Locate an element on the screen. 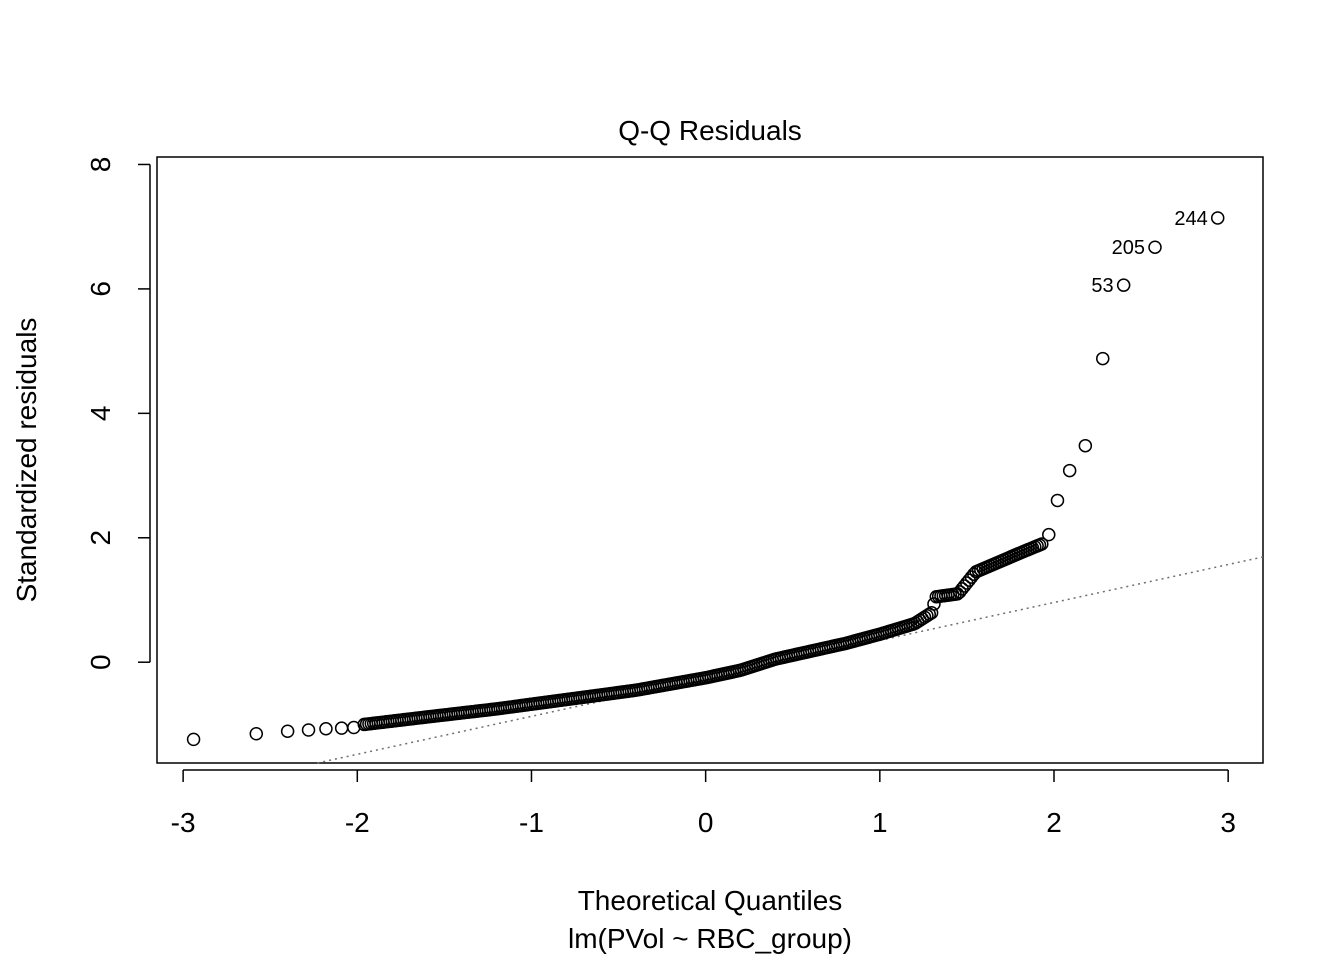 The image size is (1344, 960). y-tick-label: 2 is located at coordinates (100, 538).